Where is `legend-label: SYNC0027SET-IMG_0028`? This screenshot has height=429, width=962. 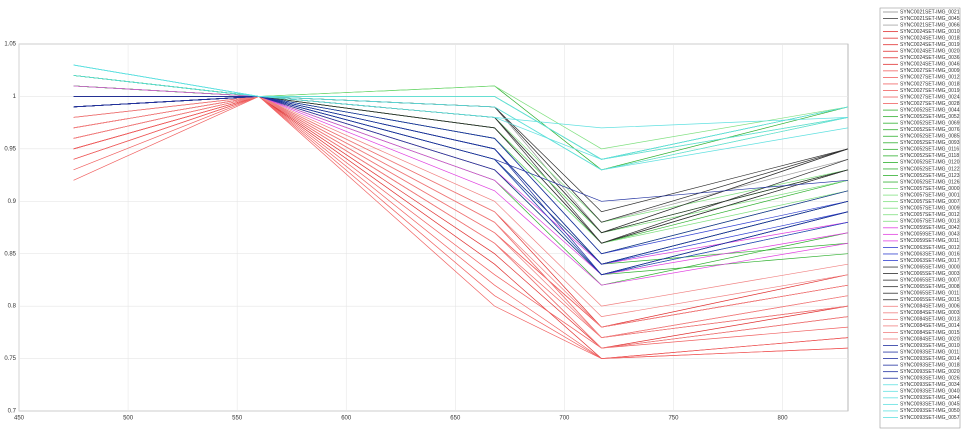 legend-label: SYNC0027SET-IMG_0028 is located at coordinates (930, 104).